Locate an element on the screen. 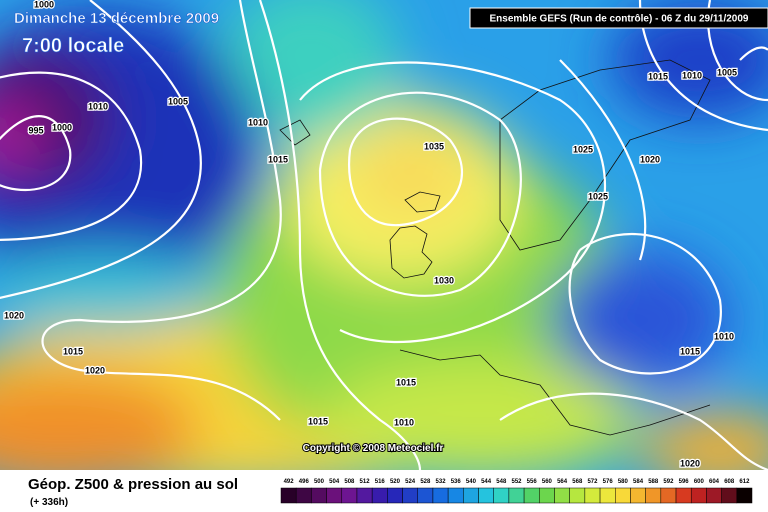 This screenshot has width=768, height=512. scale-label: 508 is located at coordinates (349, 482).